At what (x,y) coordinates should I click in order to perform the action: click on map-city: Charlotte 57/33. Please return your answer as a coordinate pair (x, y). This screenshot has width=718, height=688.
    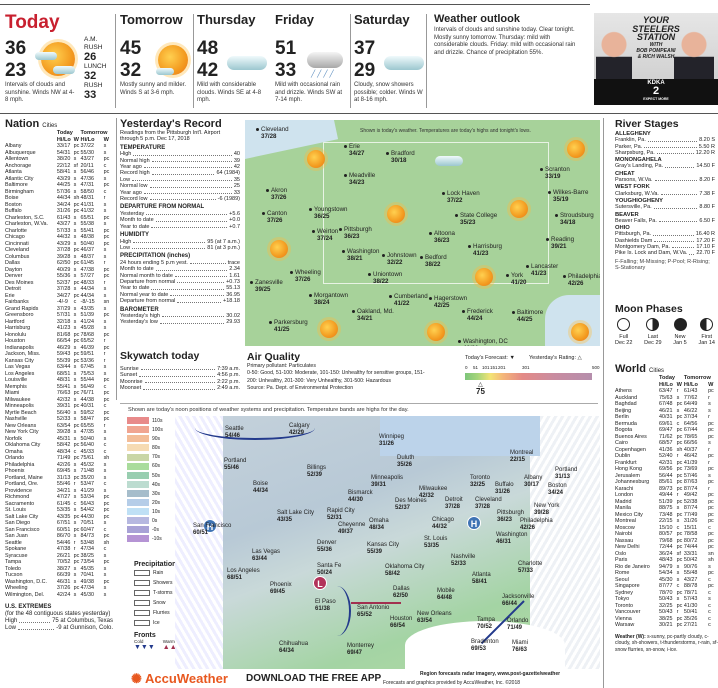
    Looking at the image, I should click on (530, 568).